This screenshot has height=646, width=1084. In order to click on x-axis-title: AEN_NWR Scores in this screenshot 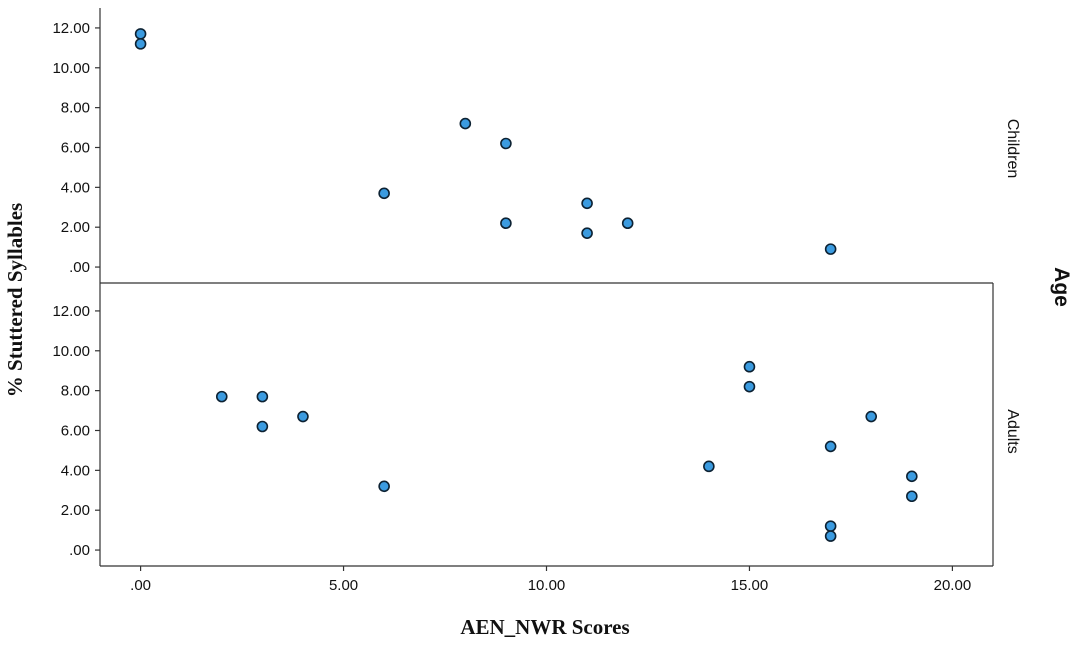, I will do `click(544, 627)`.